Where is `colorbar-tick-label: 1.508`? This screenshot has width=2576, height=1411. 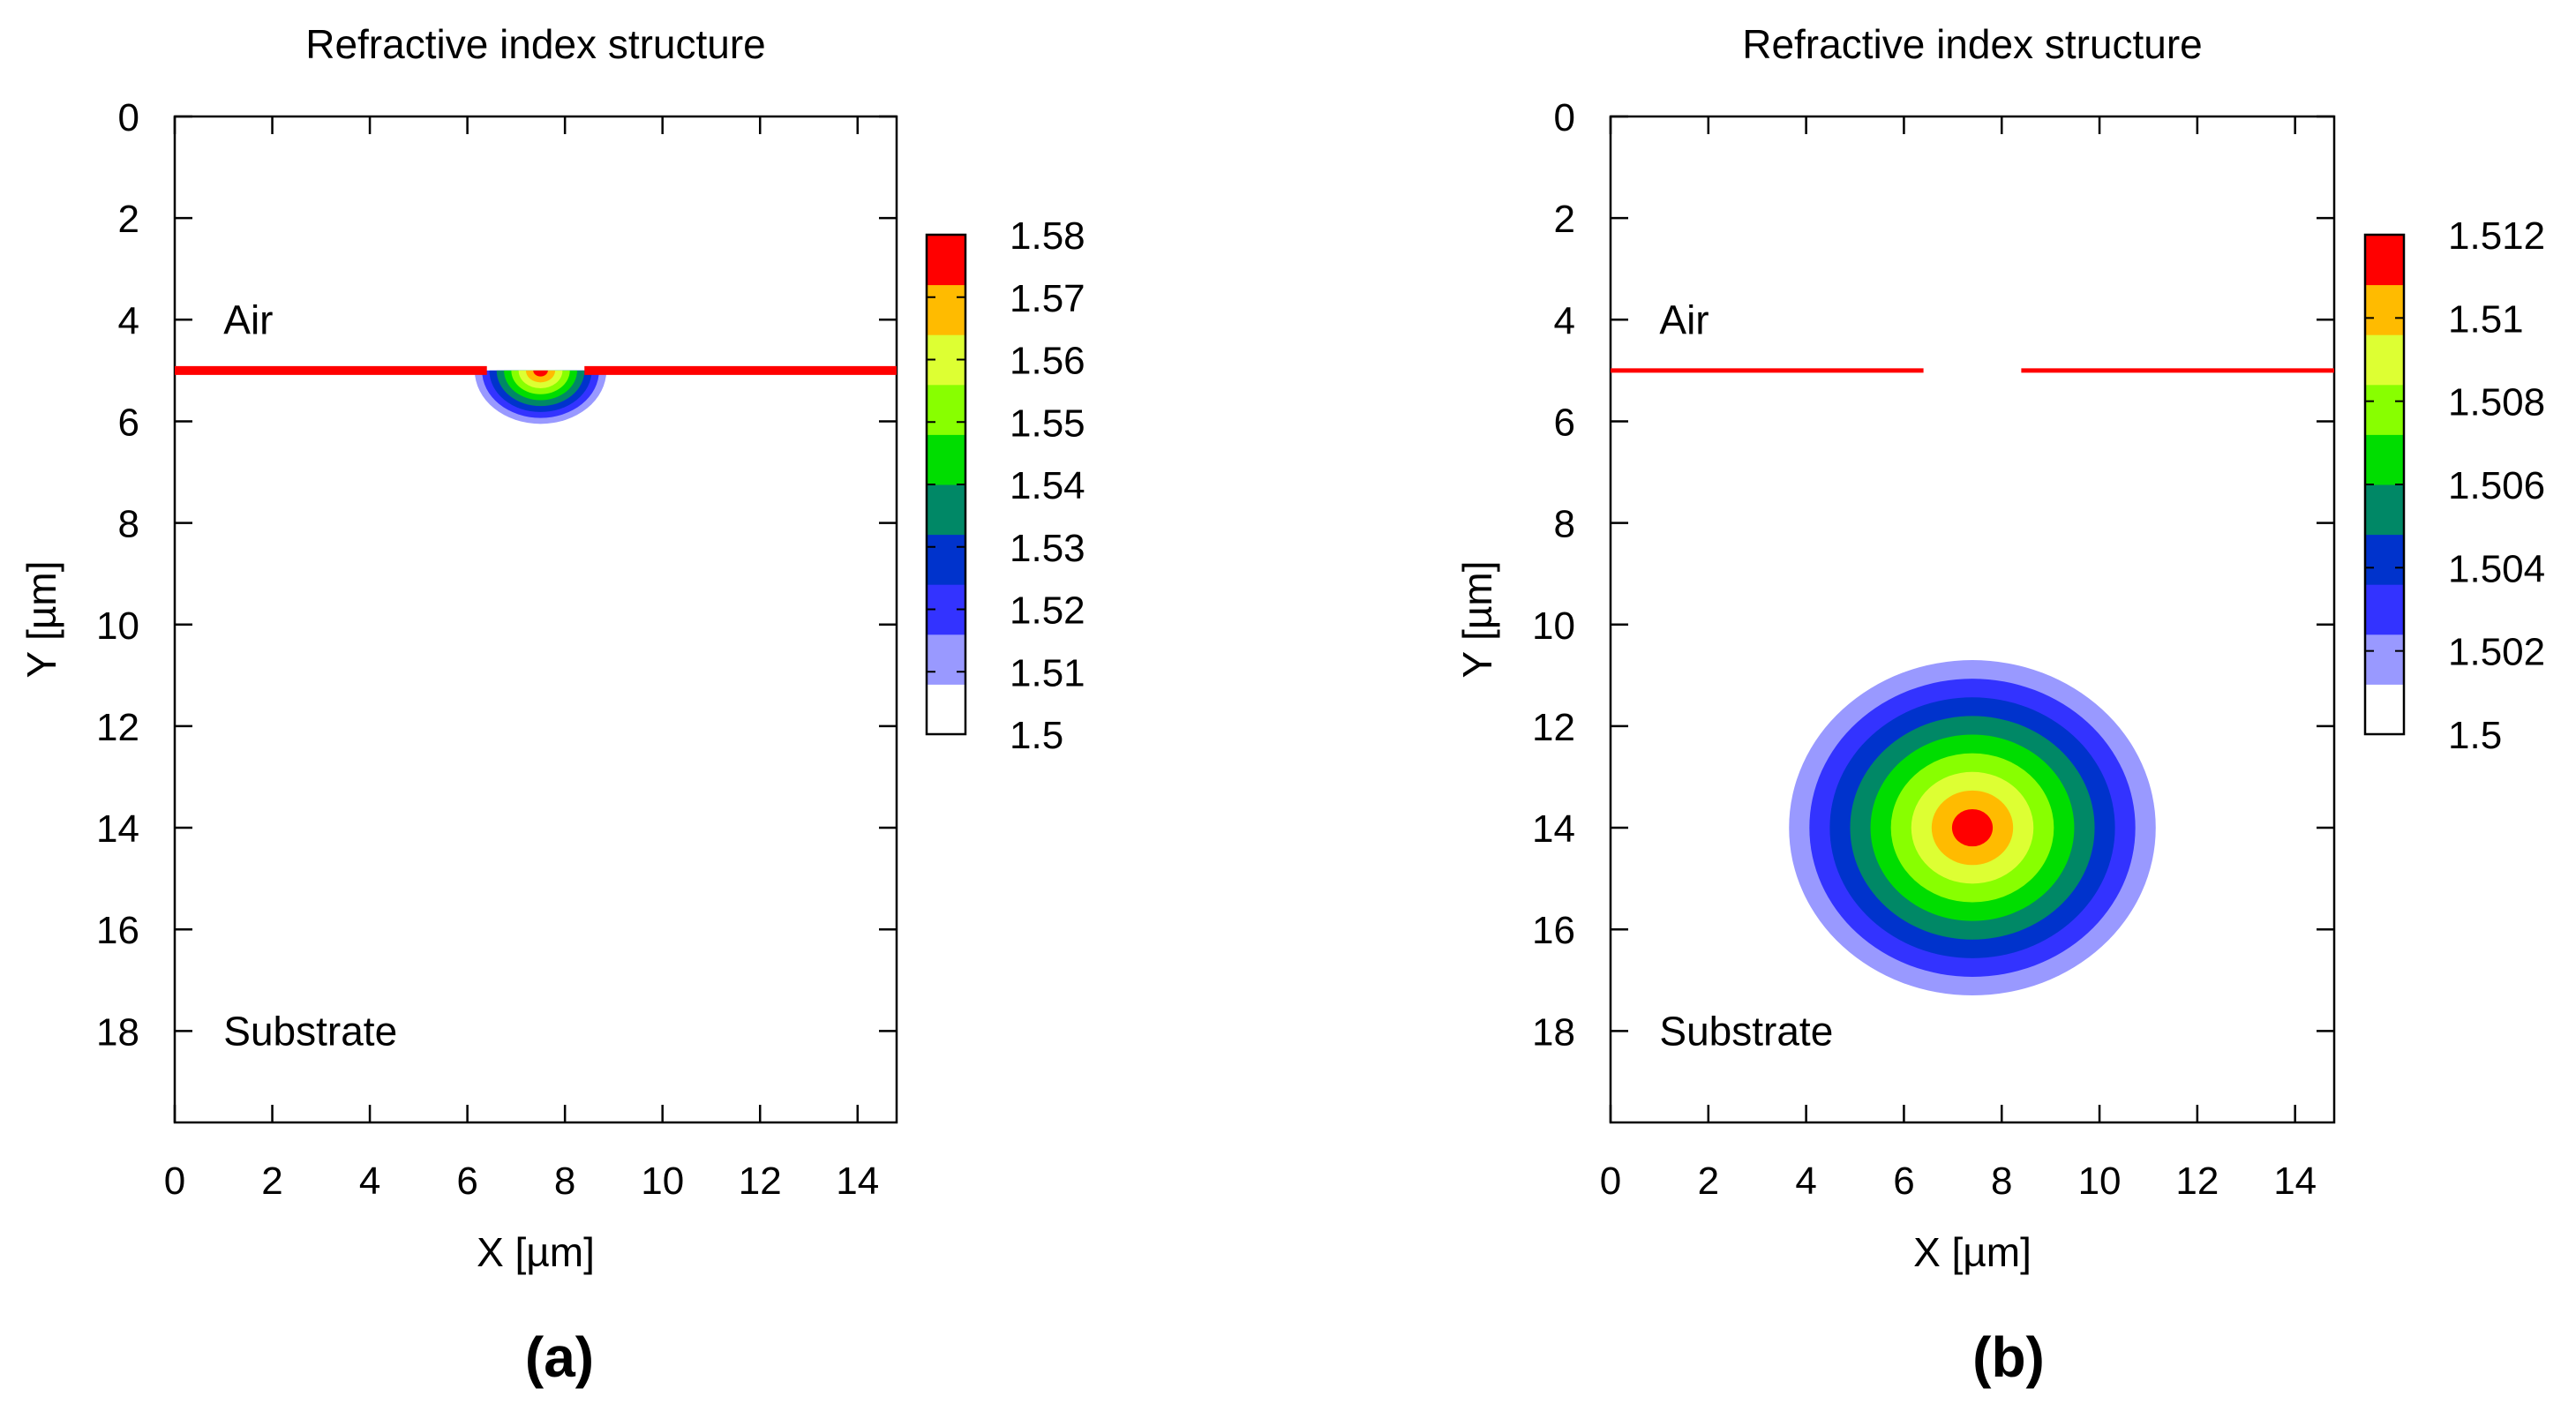 colorbar-tick-label: 1.508 is located at coordinates (2496, 402).